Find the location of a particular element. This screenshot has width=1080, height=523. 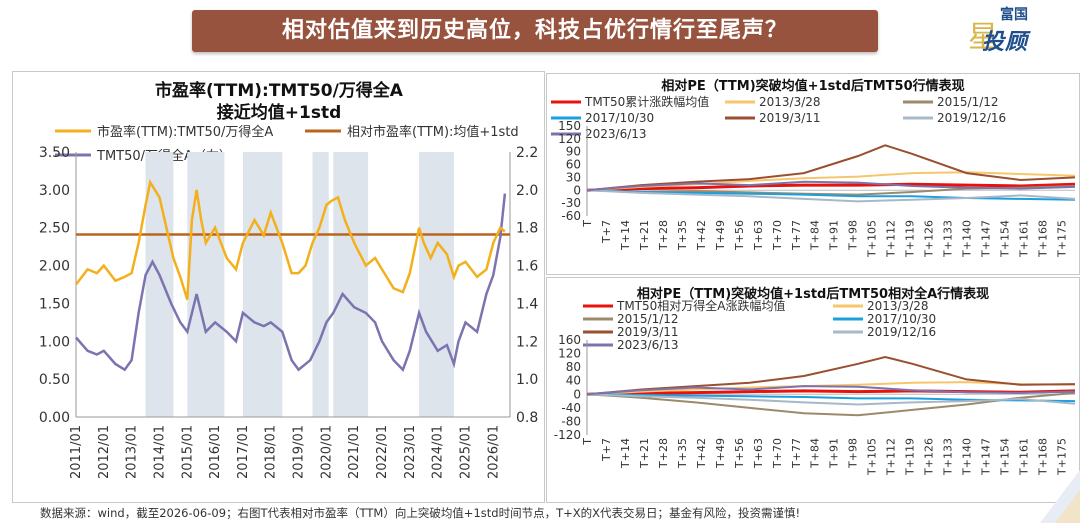

x-tick-label: T+77 is located at coordinates (796, 453).